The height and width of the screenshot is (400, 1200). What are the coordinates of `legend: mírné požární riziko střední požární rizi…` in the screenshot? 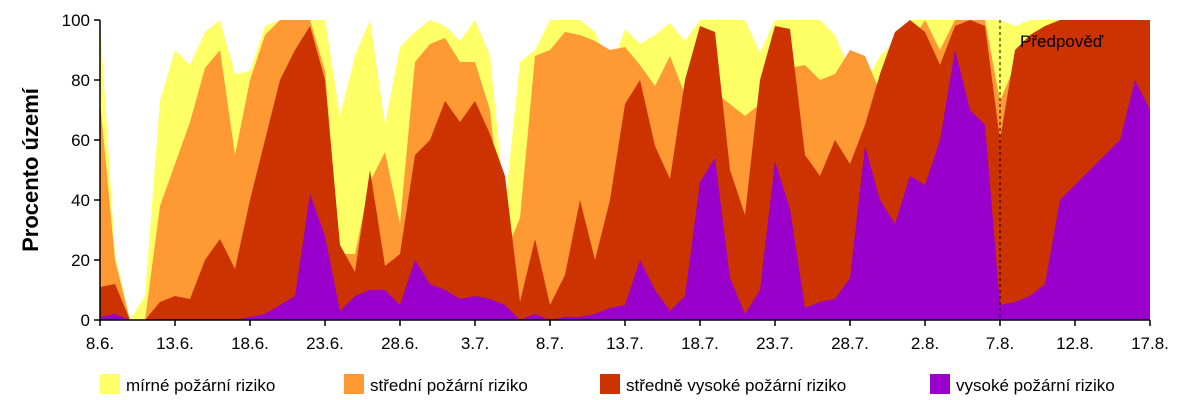 It's located at (607, 384).